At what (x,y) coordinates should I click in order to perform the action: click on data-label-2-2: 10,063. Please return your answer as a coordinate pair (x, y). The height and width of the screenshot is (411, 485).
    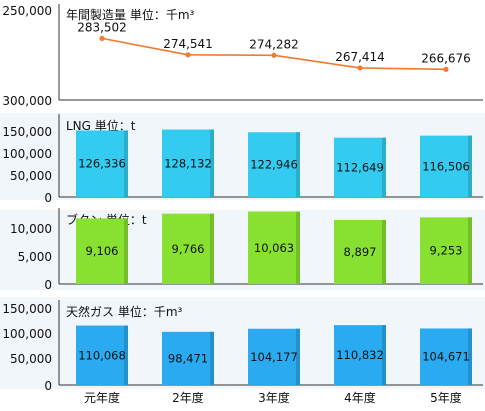
    Looking at the image, I should click on (274, 248).